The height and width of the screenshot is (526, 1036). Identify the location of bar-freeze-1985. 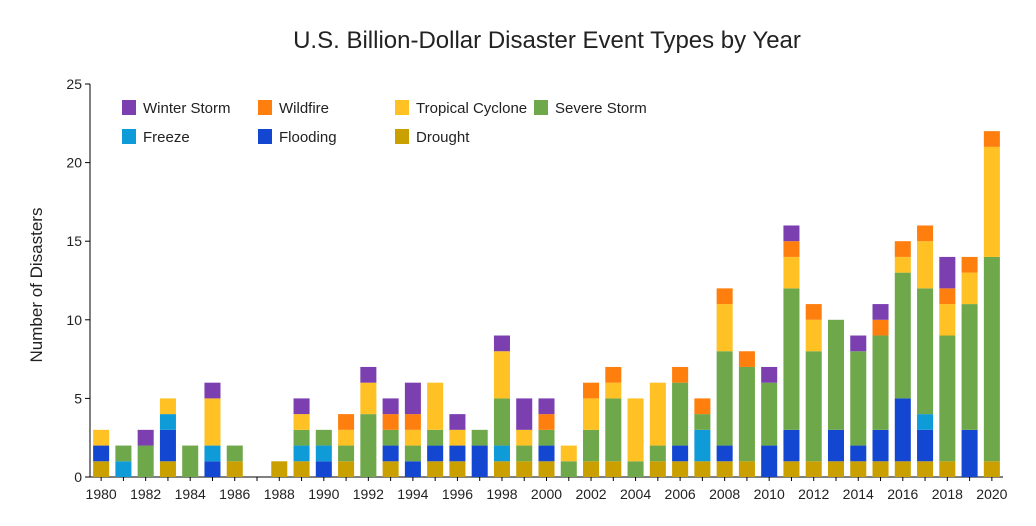
(212, 453).